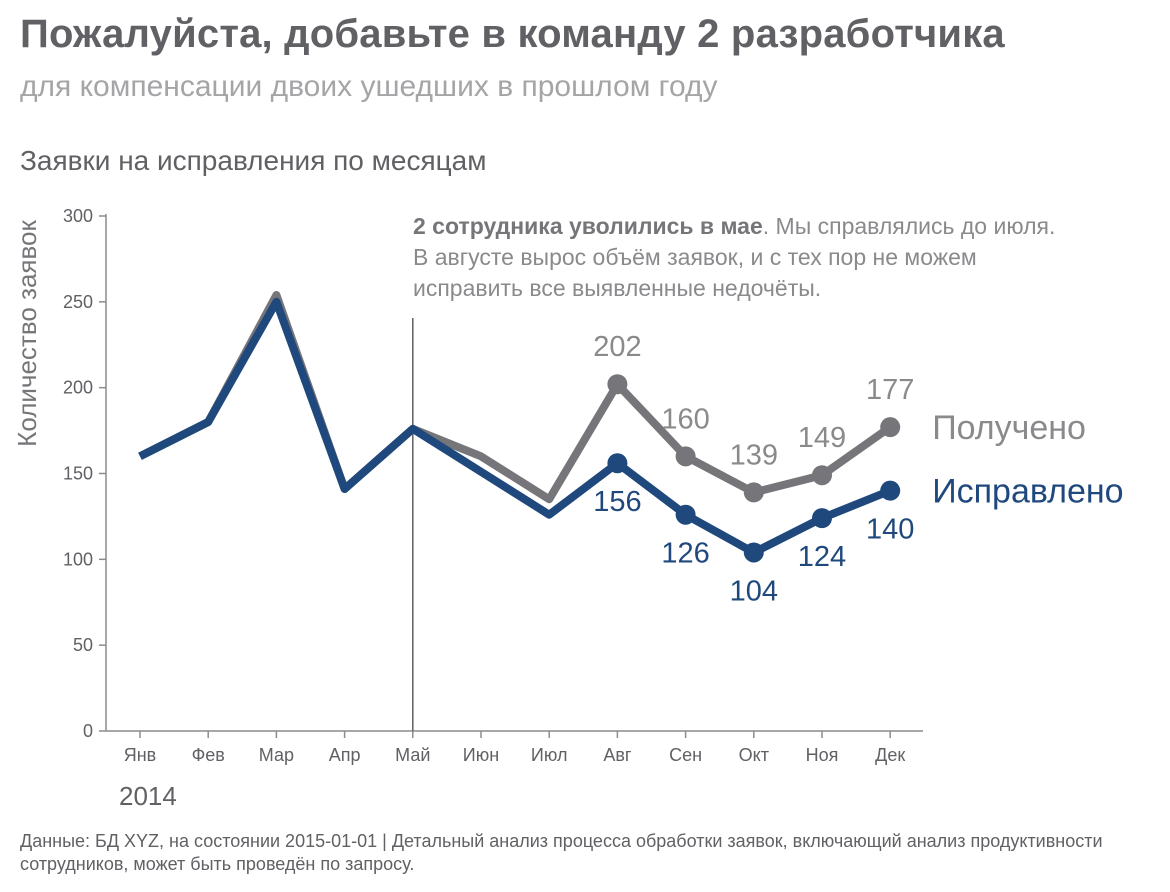 The image size is (1170, 892). What do you see at coordinates (549, 755) in the screenshot?
I see `x-tick-label: Июл` at bounding box center [549, 755].